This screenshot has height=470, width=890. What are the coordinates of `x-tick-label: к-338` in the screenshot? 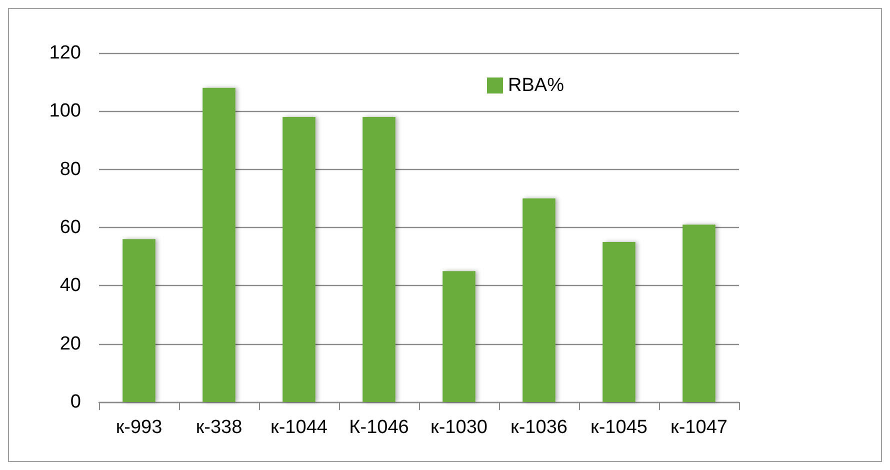 It's located at (219, 427).